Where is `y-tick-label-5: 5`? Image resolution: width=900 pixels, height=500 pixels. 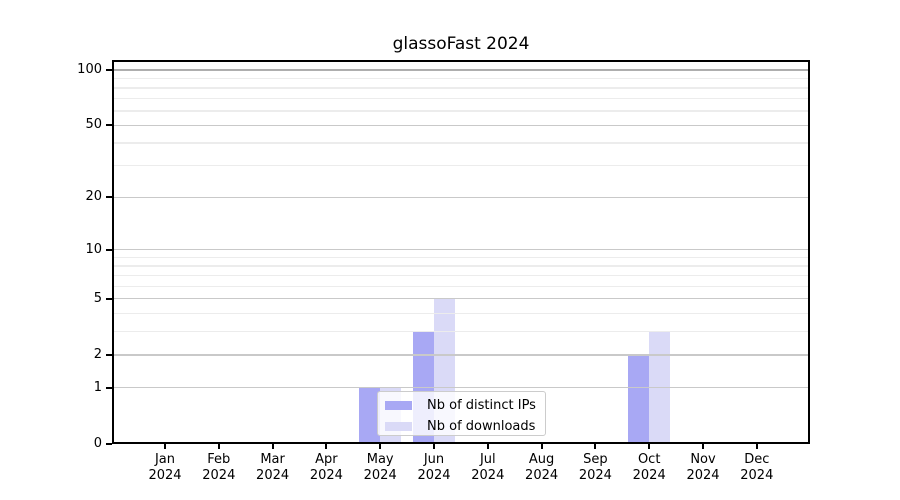 y-tick-label-5: 5 is located at coordinates (97, 298).